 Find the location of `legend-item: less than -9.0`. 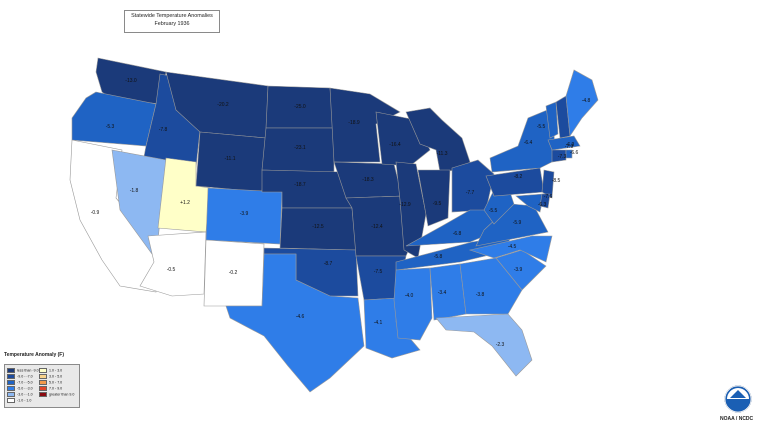

legend-item: less than -9.0 is located at coordinates (23, 370).